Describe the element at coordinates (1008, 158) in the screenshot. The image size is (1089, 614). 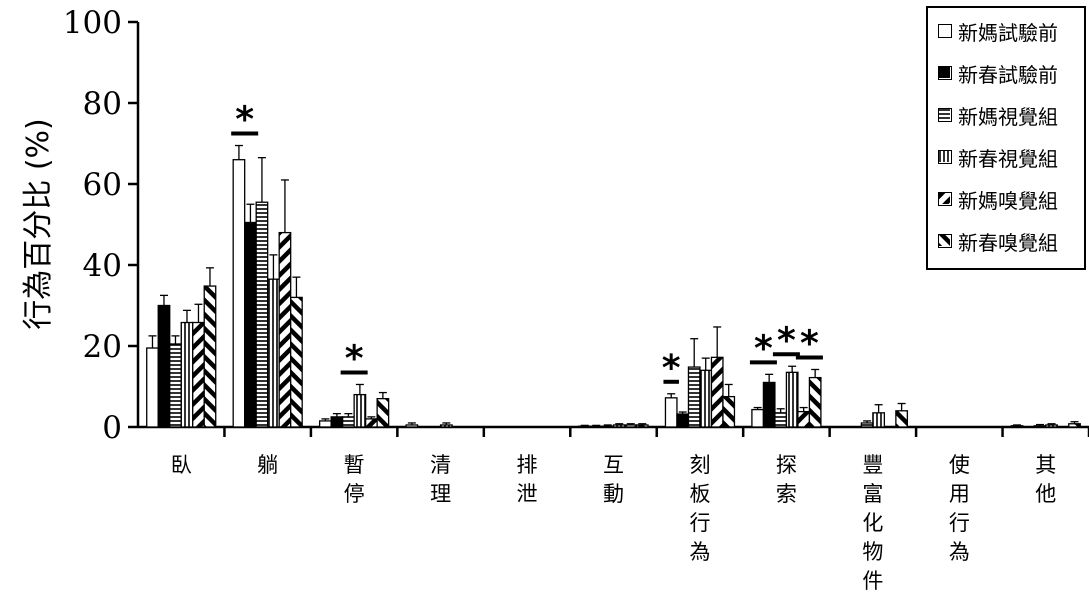
I see `legend-label: 新春視覺組` at that location.